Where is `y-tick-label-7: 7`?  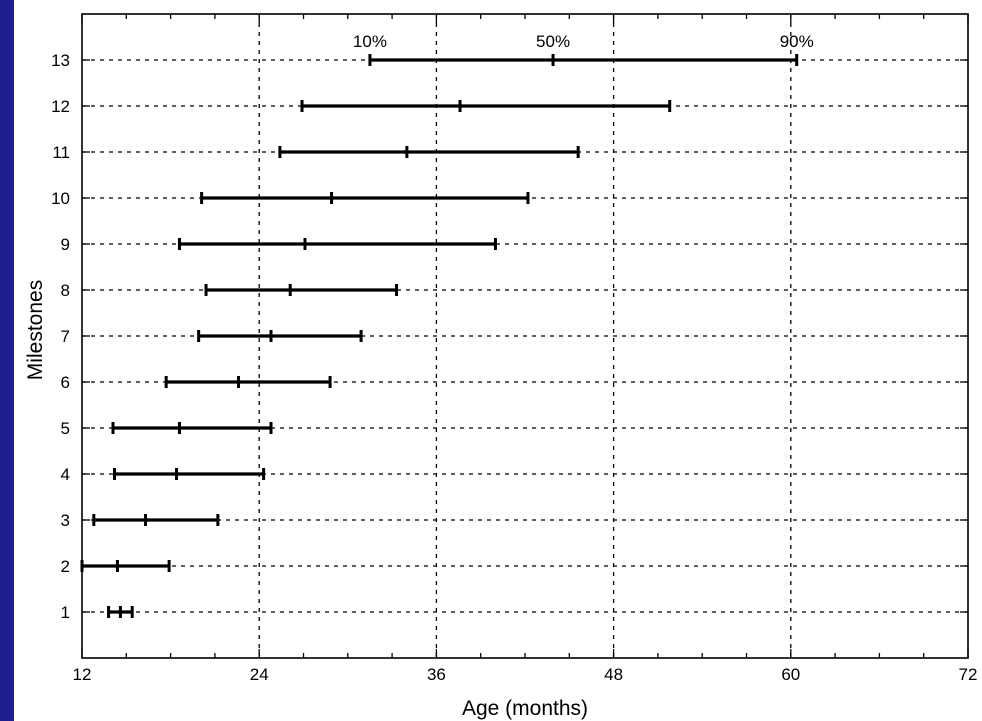 y-tick-label-7: 7 is located at coordinates (65, 336).